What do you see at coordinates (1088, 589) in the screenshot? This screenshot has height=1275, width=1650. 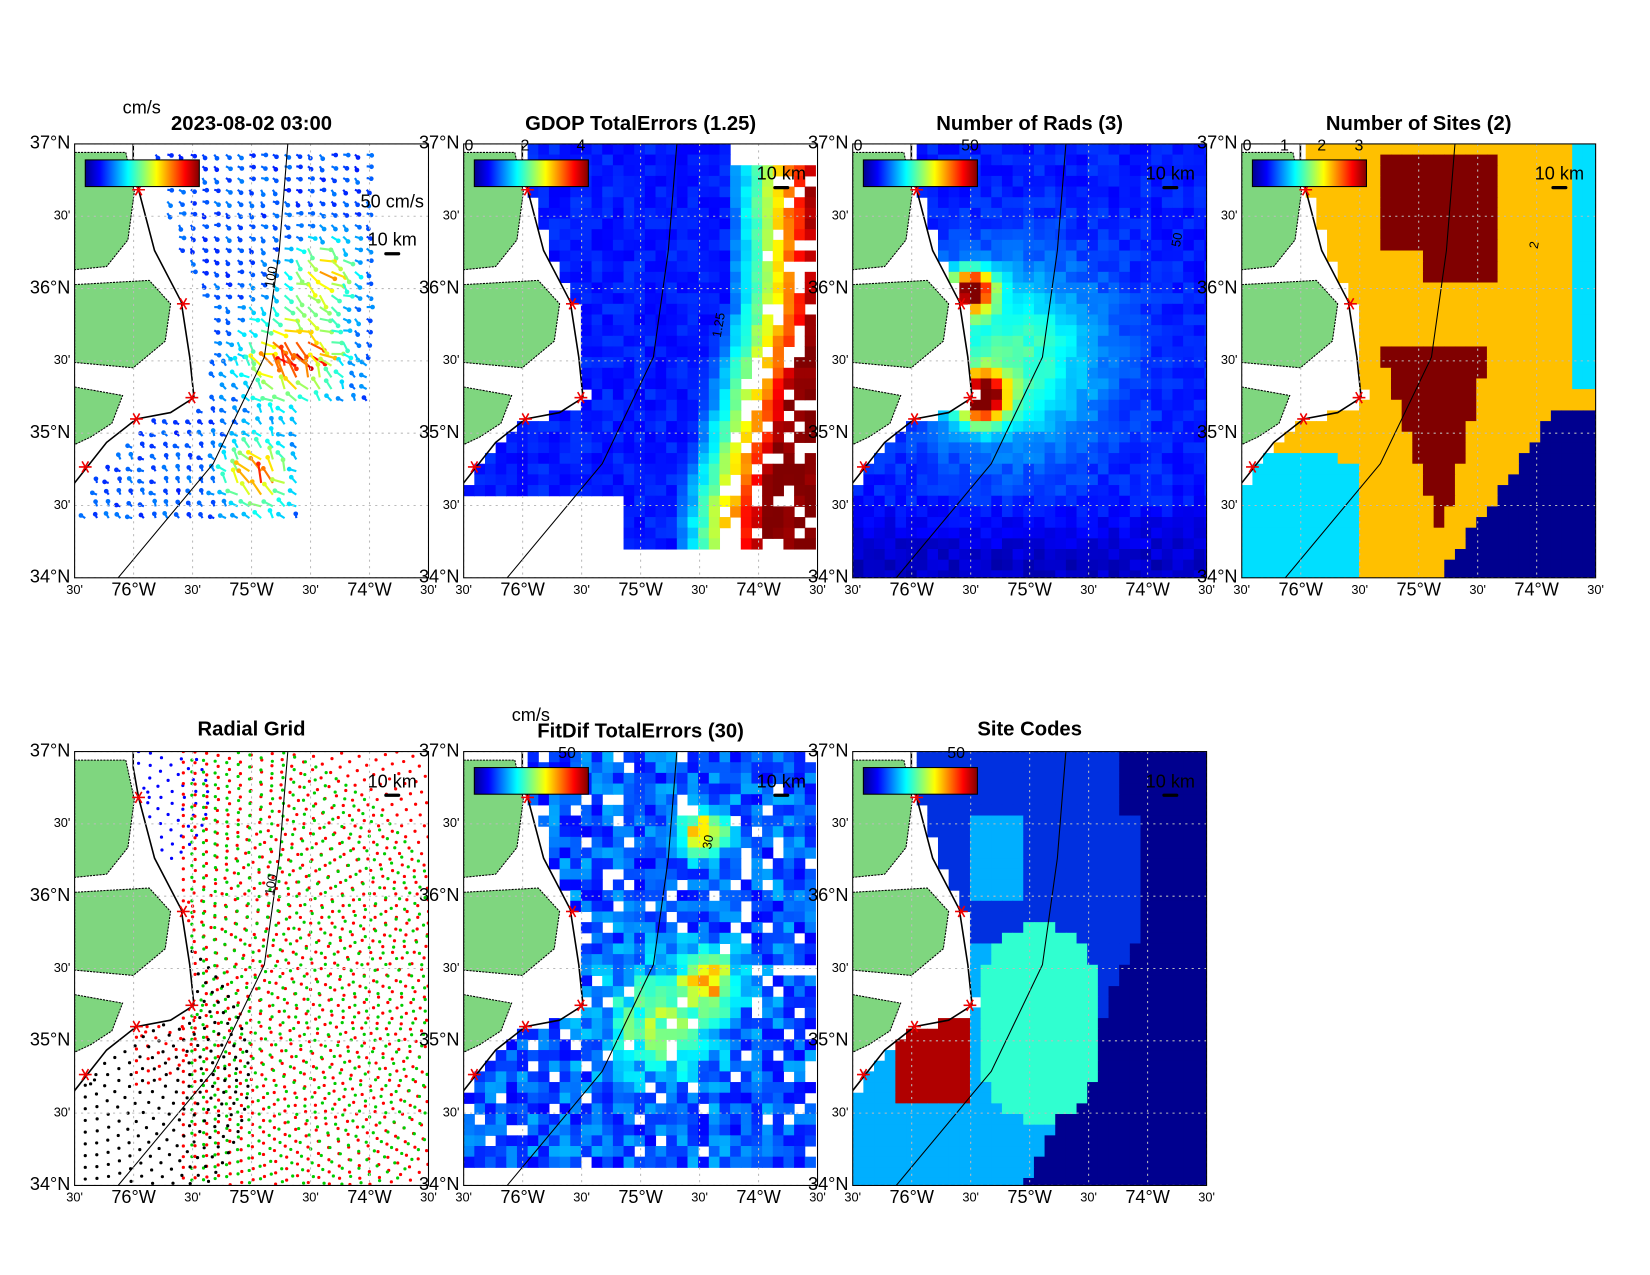 I see `lon-tick-label: 30'` at bounding box center [1088, 589].